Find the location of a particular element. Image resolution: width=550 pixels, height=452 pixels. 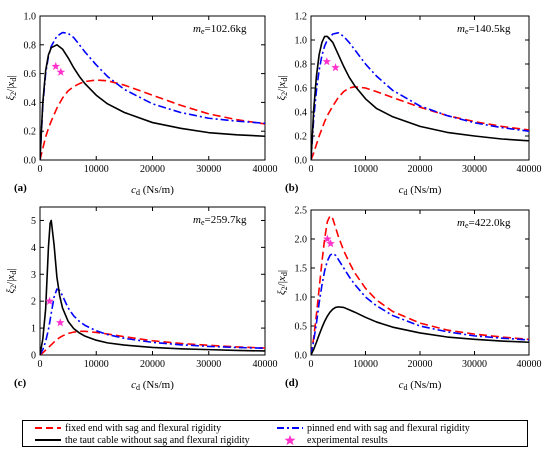

mass-value: =259.7kg is located at coordinates (226, 220).